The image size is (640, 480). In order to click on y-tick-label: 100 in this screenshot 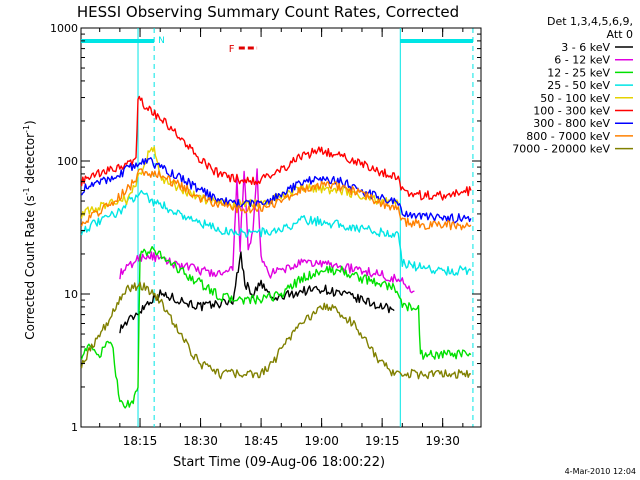, I will do `click(67, 161)`.